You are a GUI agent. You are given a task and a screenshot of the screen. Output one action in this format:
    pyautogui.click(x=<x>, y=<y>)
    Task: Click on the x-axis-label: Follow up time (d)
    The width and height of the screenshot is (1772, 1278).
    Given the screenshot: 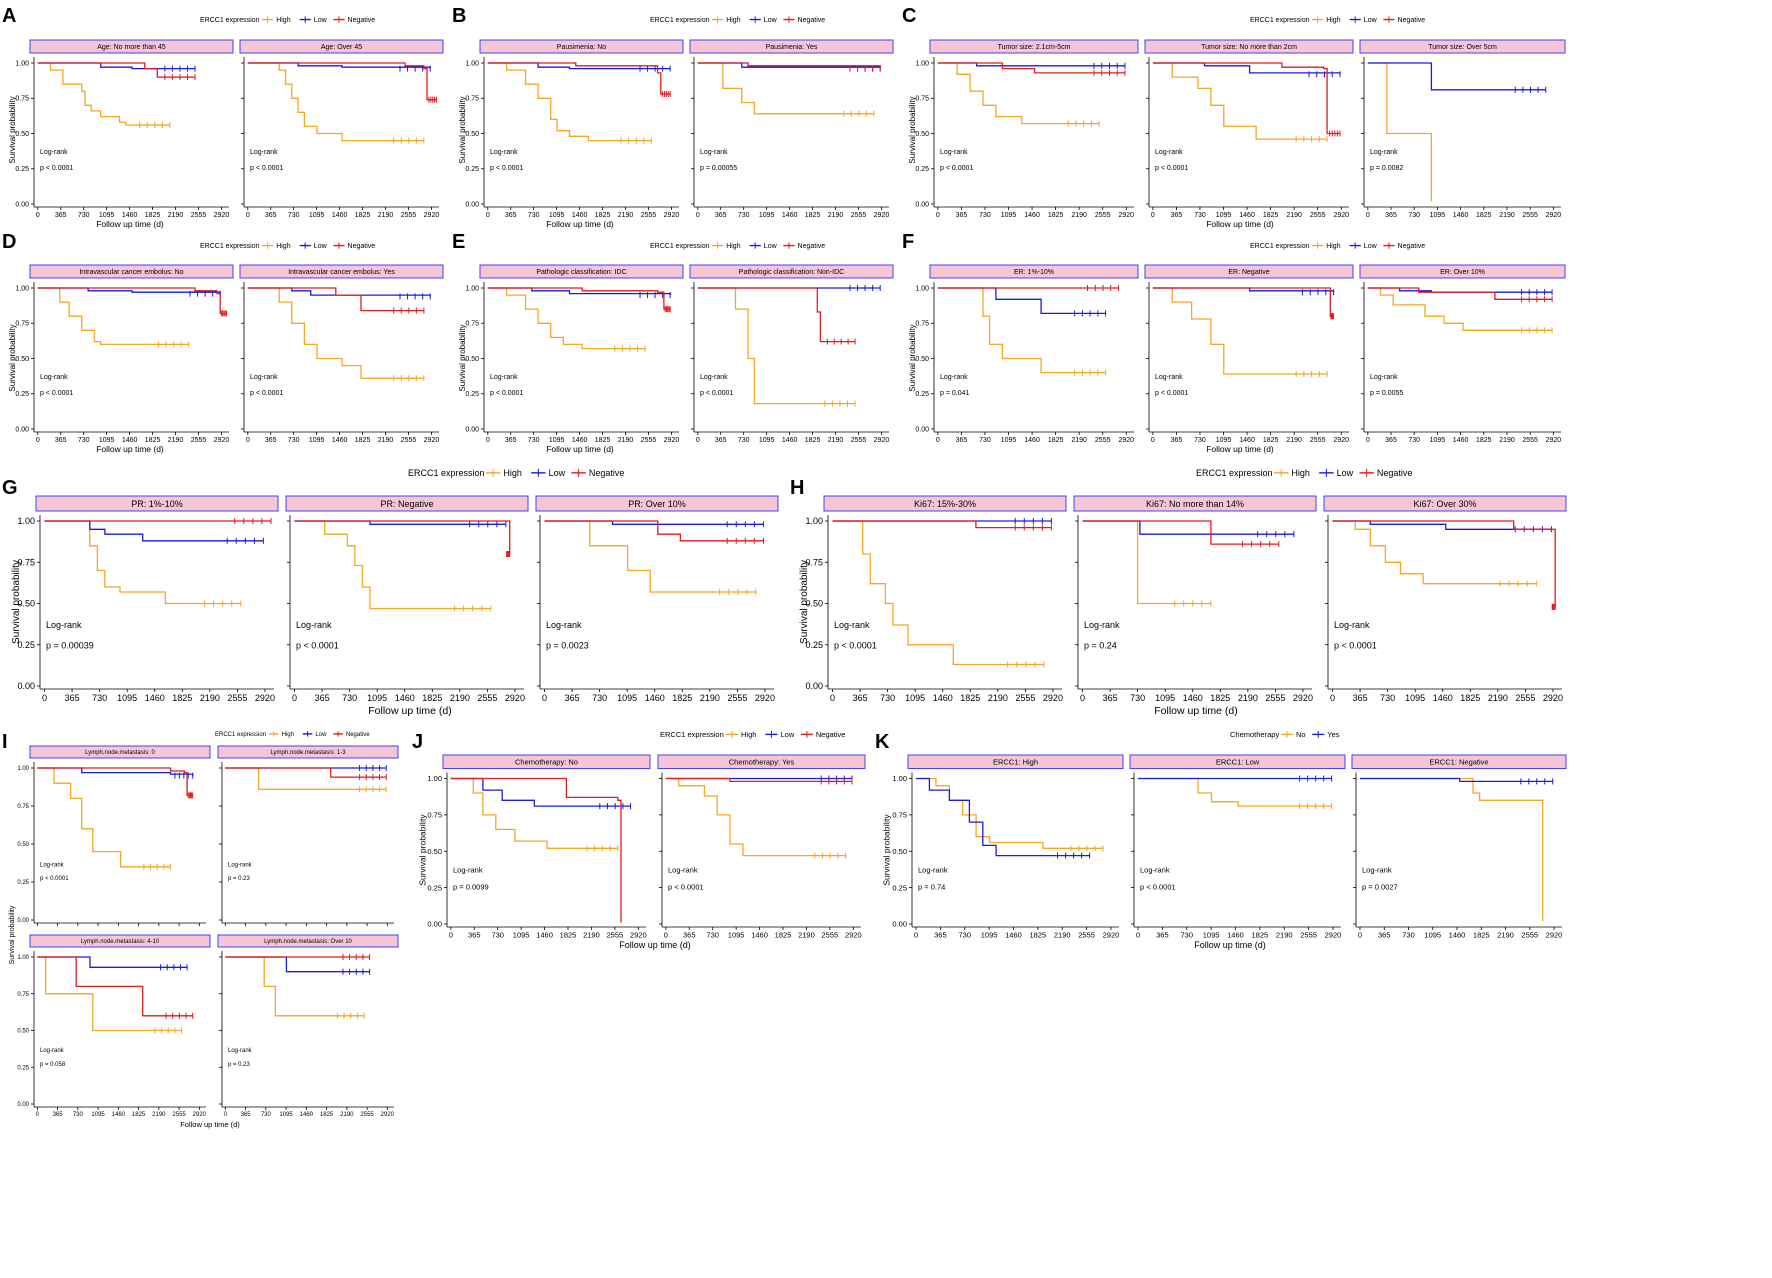 What is the action you would take?
    pyautogui.click(x=655, y=945)
    